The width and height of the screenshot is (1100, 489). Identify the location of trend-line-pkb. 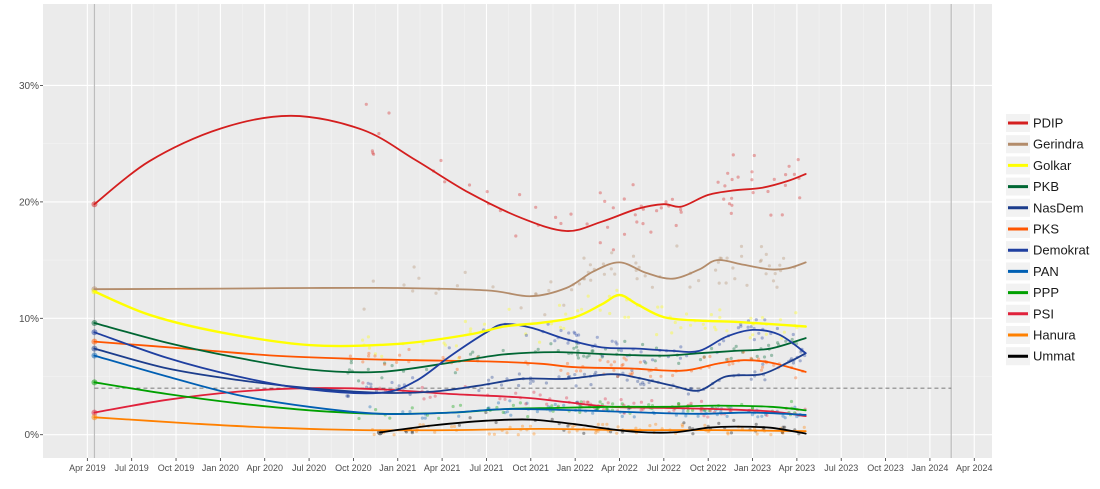
(450, 348).